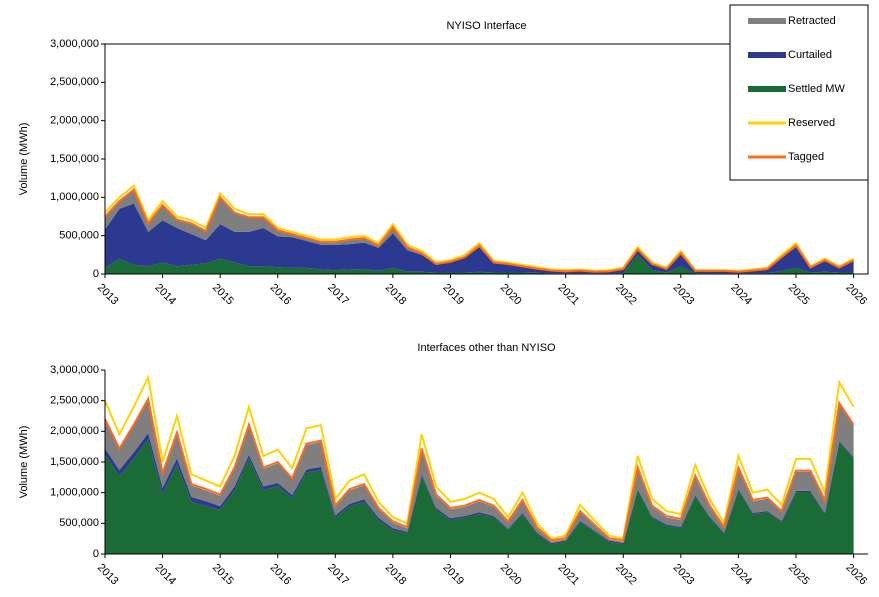 The height and width of the screenshot is (597, 879). Describe the element at coordinates (486, 26) in the screenshot. I see `chart-title: NYISO Interface` at that location.